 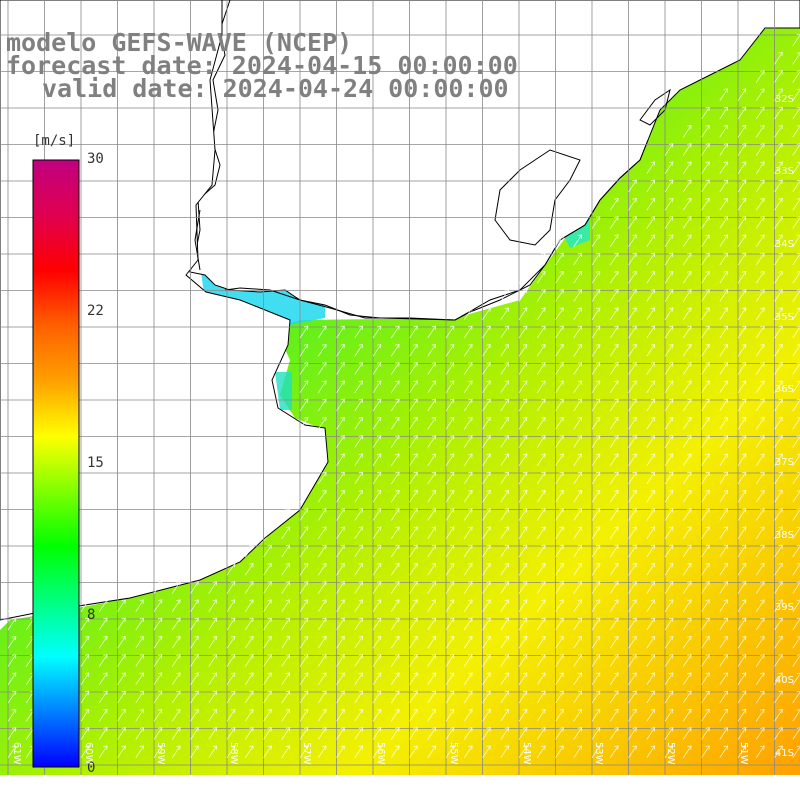 I want to click on longitude-label: 55W, so click(x=453, y=753).